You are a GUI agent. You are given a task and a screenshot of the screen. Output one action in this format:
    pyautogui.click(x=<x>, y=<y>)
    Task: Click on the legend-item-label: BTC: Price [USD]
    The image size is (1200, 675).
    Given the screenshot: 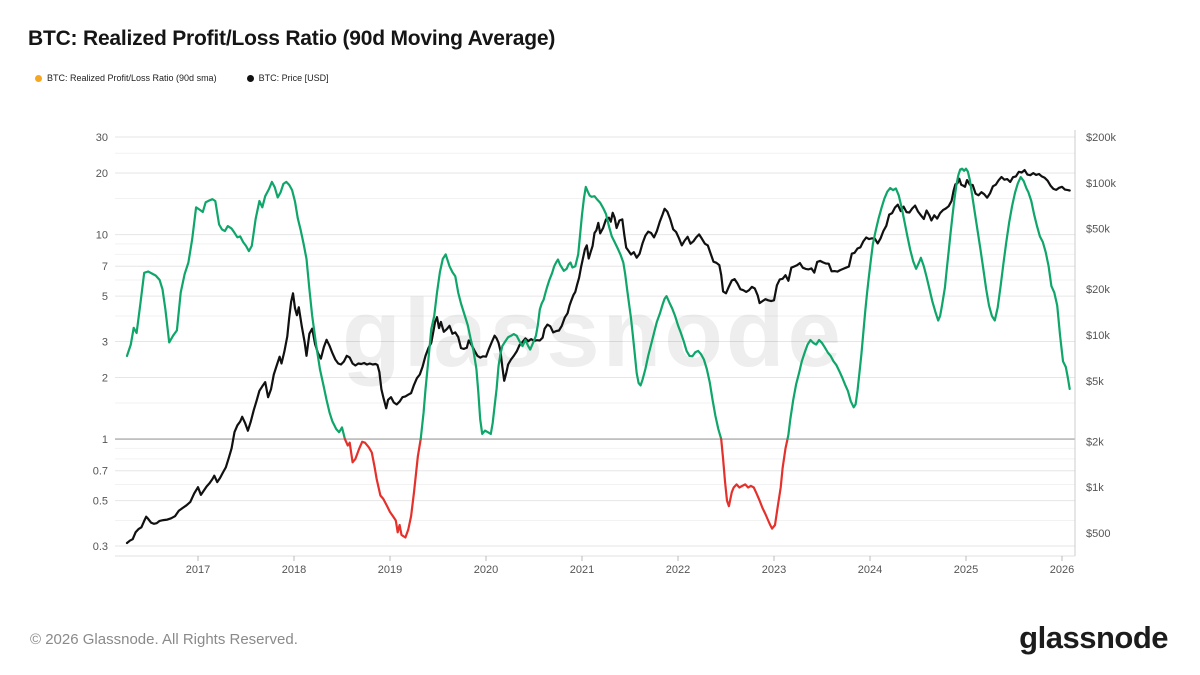 What is the action you would take?
    pyautogui.click(x=293, y=78)
    